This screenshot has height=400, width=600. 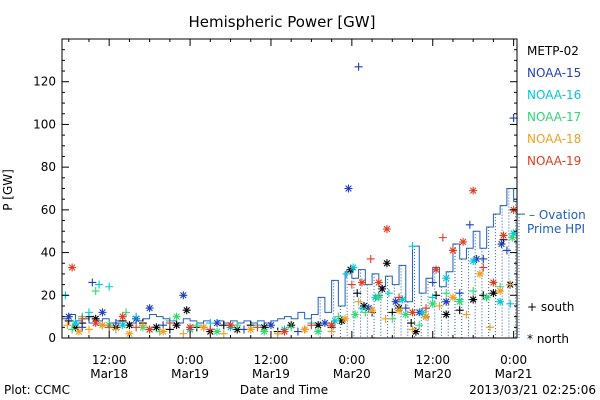 What do you see at coordinates (550, 307) in the screenshot?
I see `legend-south-marker: + south` at bounding box center [550, 307].